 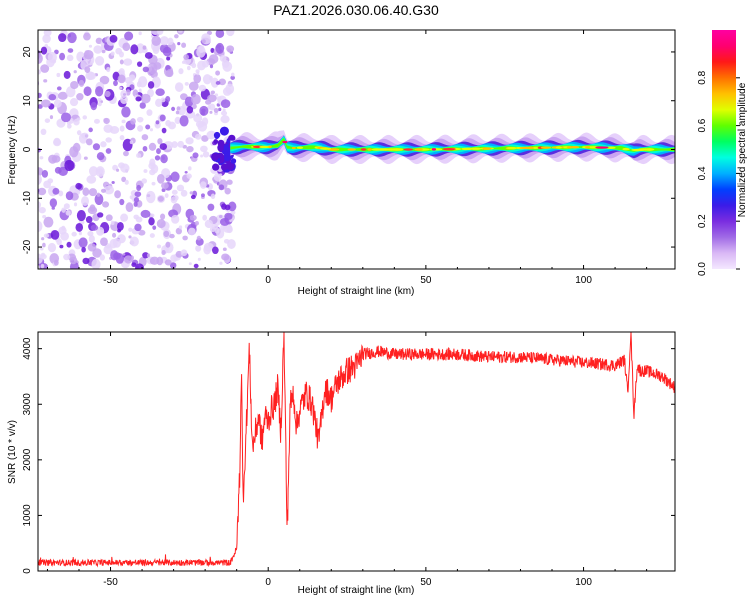 I want to click on snr-xtick-label: 100, so click(x=583, y=582).